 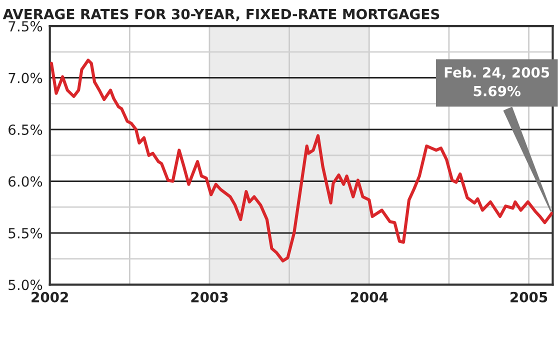 What do you see at coordinates (50, 297) in the screenshot?
I see `x-tick-label: 2002` at bounding box center [50, 297].